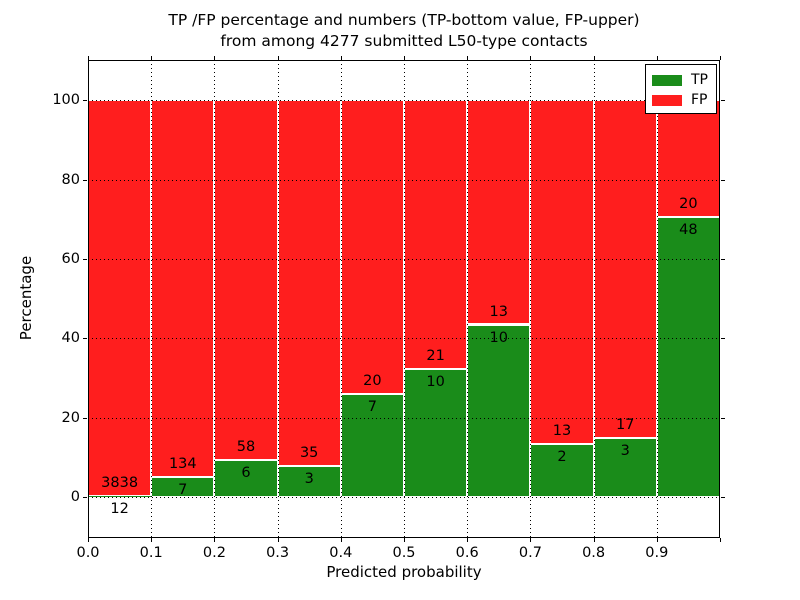  What do you see at coordinates (151, 553) in the screenshot?
I see `x-tick-label: 0.1` at bounding box center [151, 553].